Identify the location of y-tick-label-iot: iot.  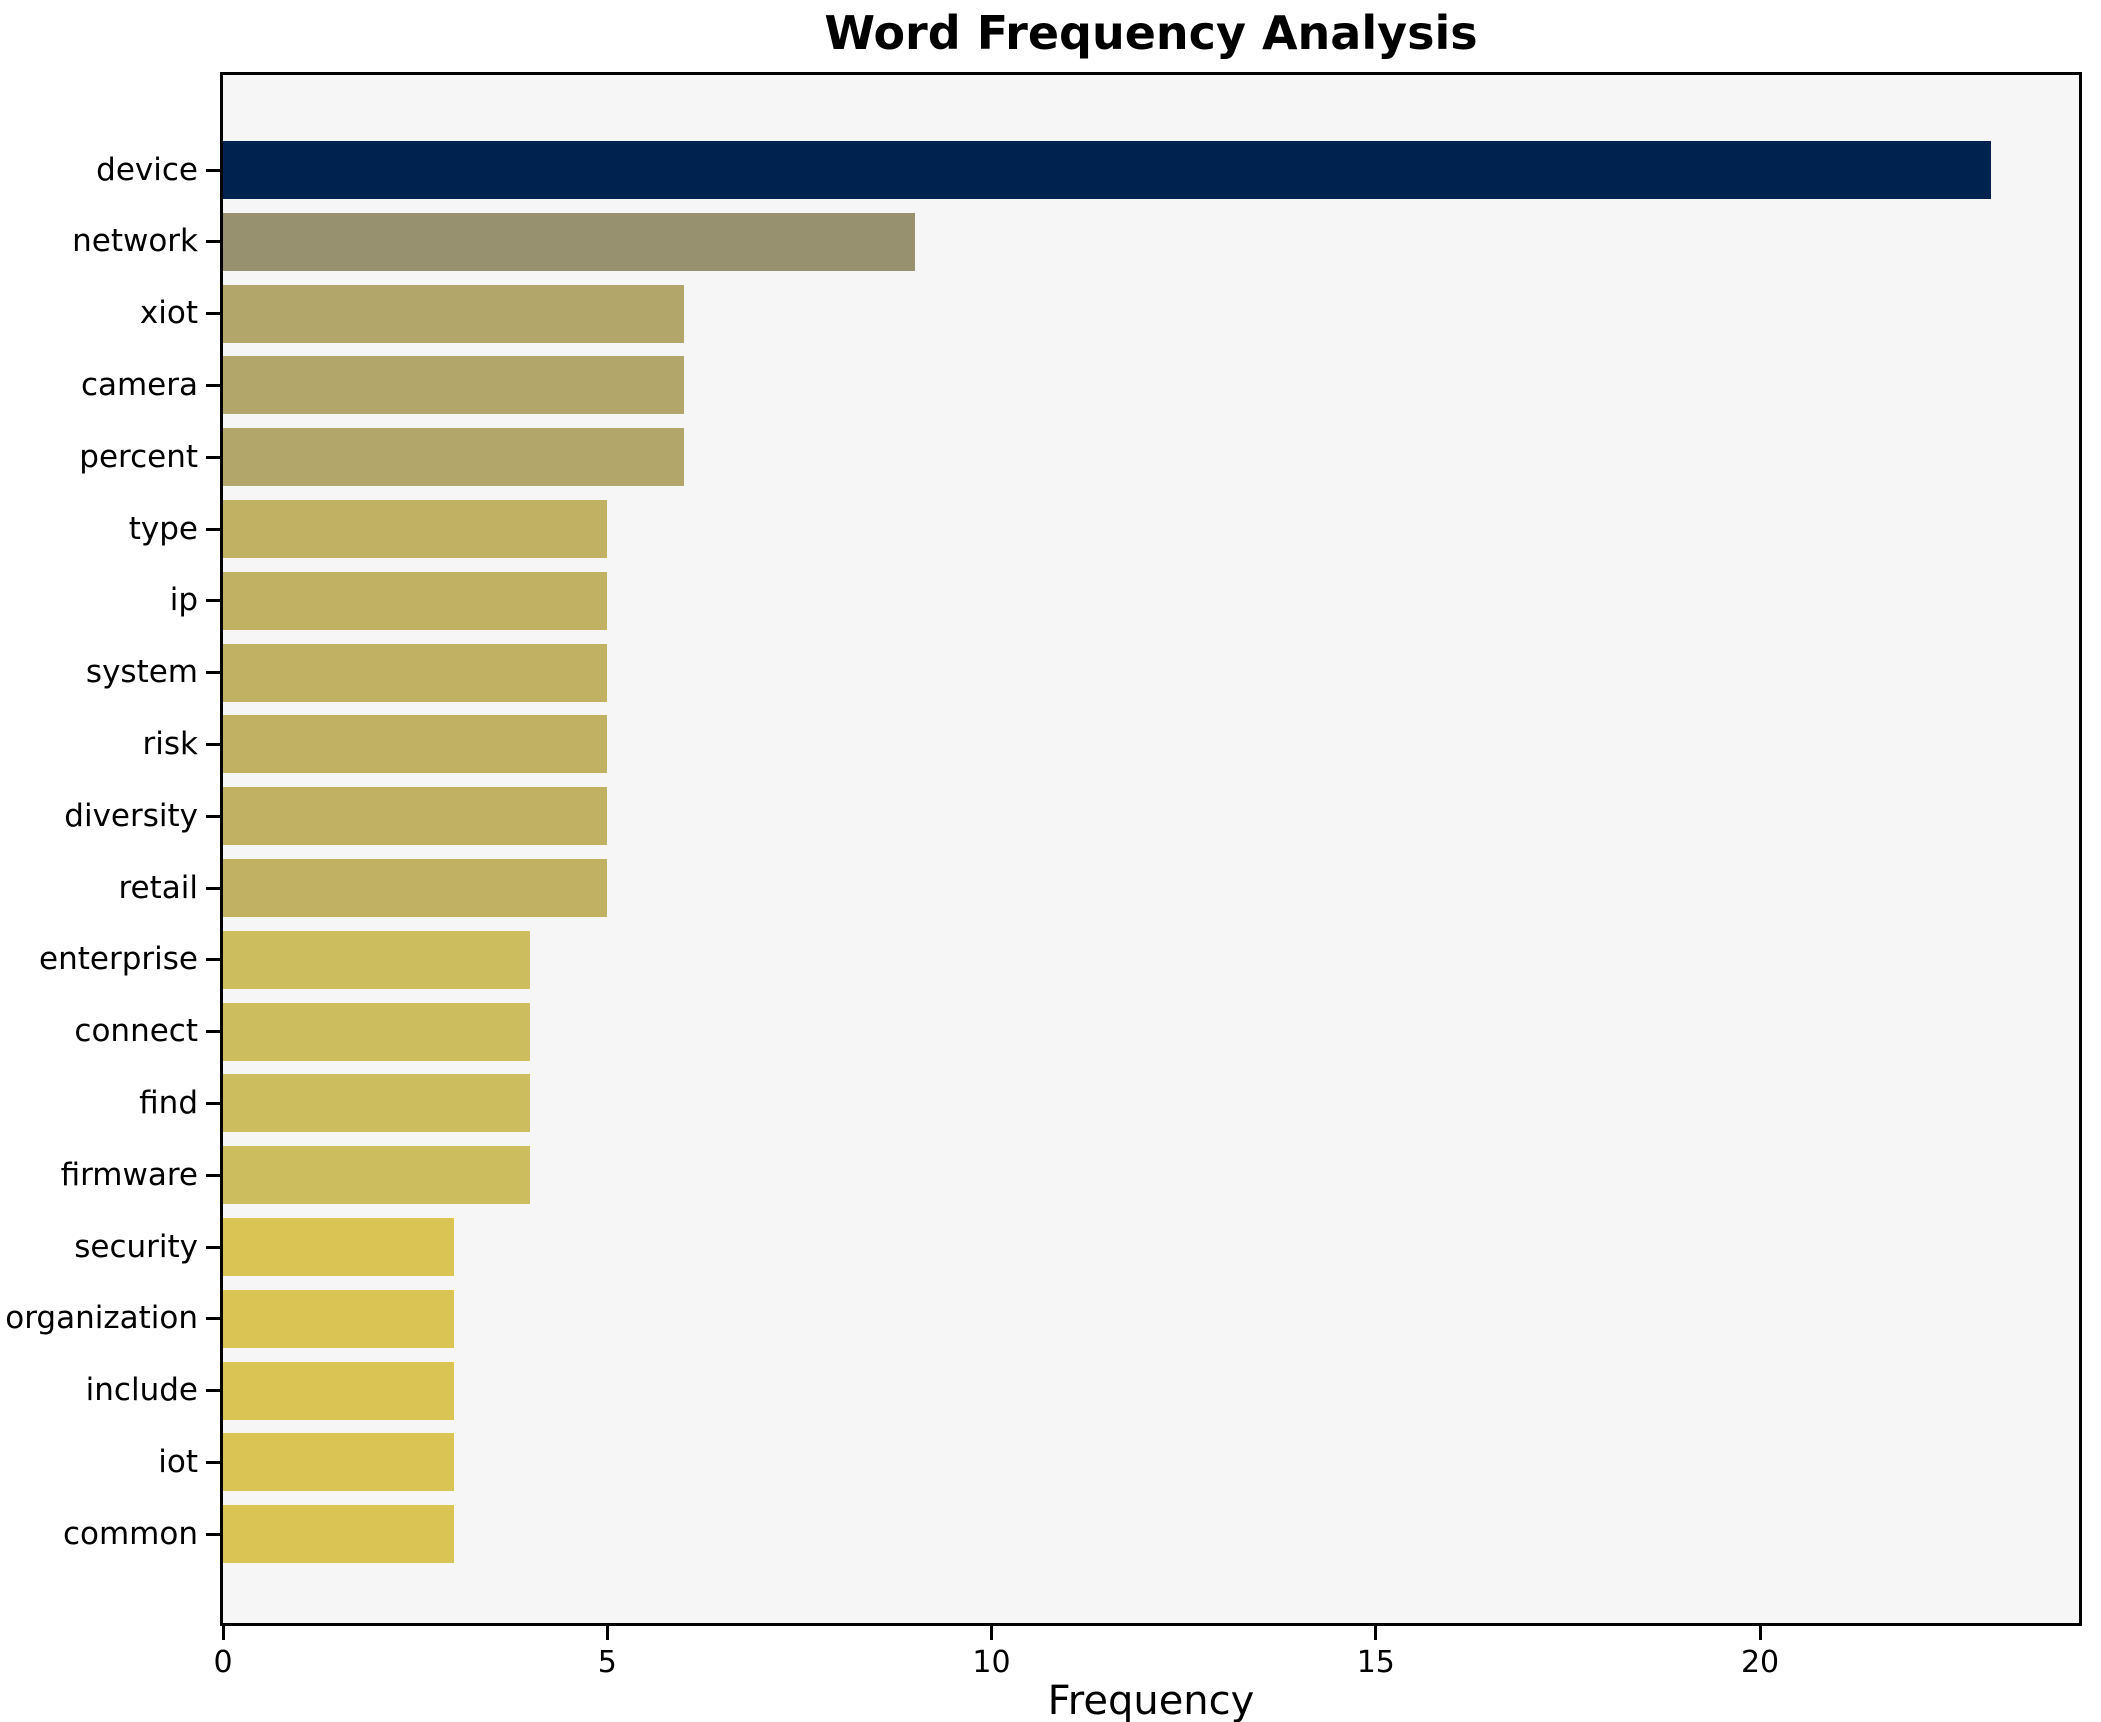
(178, 1461).